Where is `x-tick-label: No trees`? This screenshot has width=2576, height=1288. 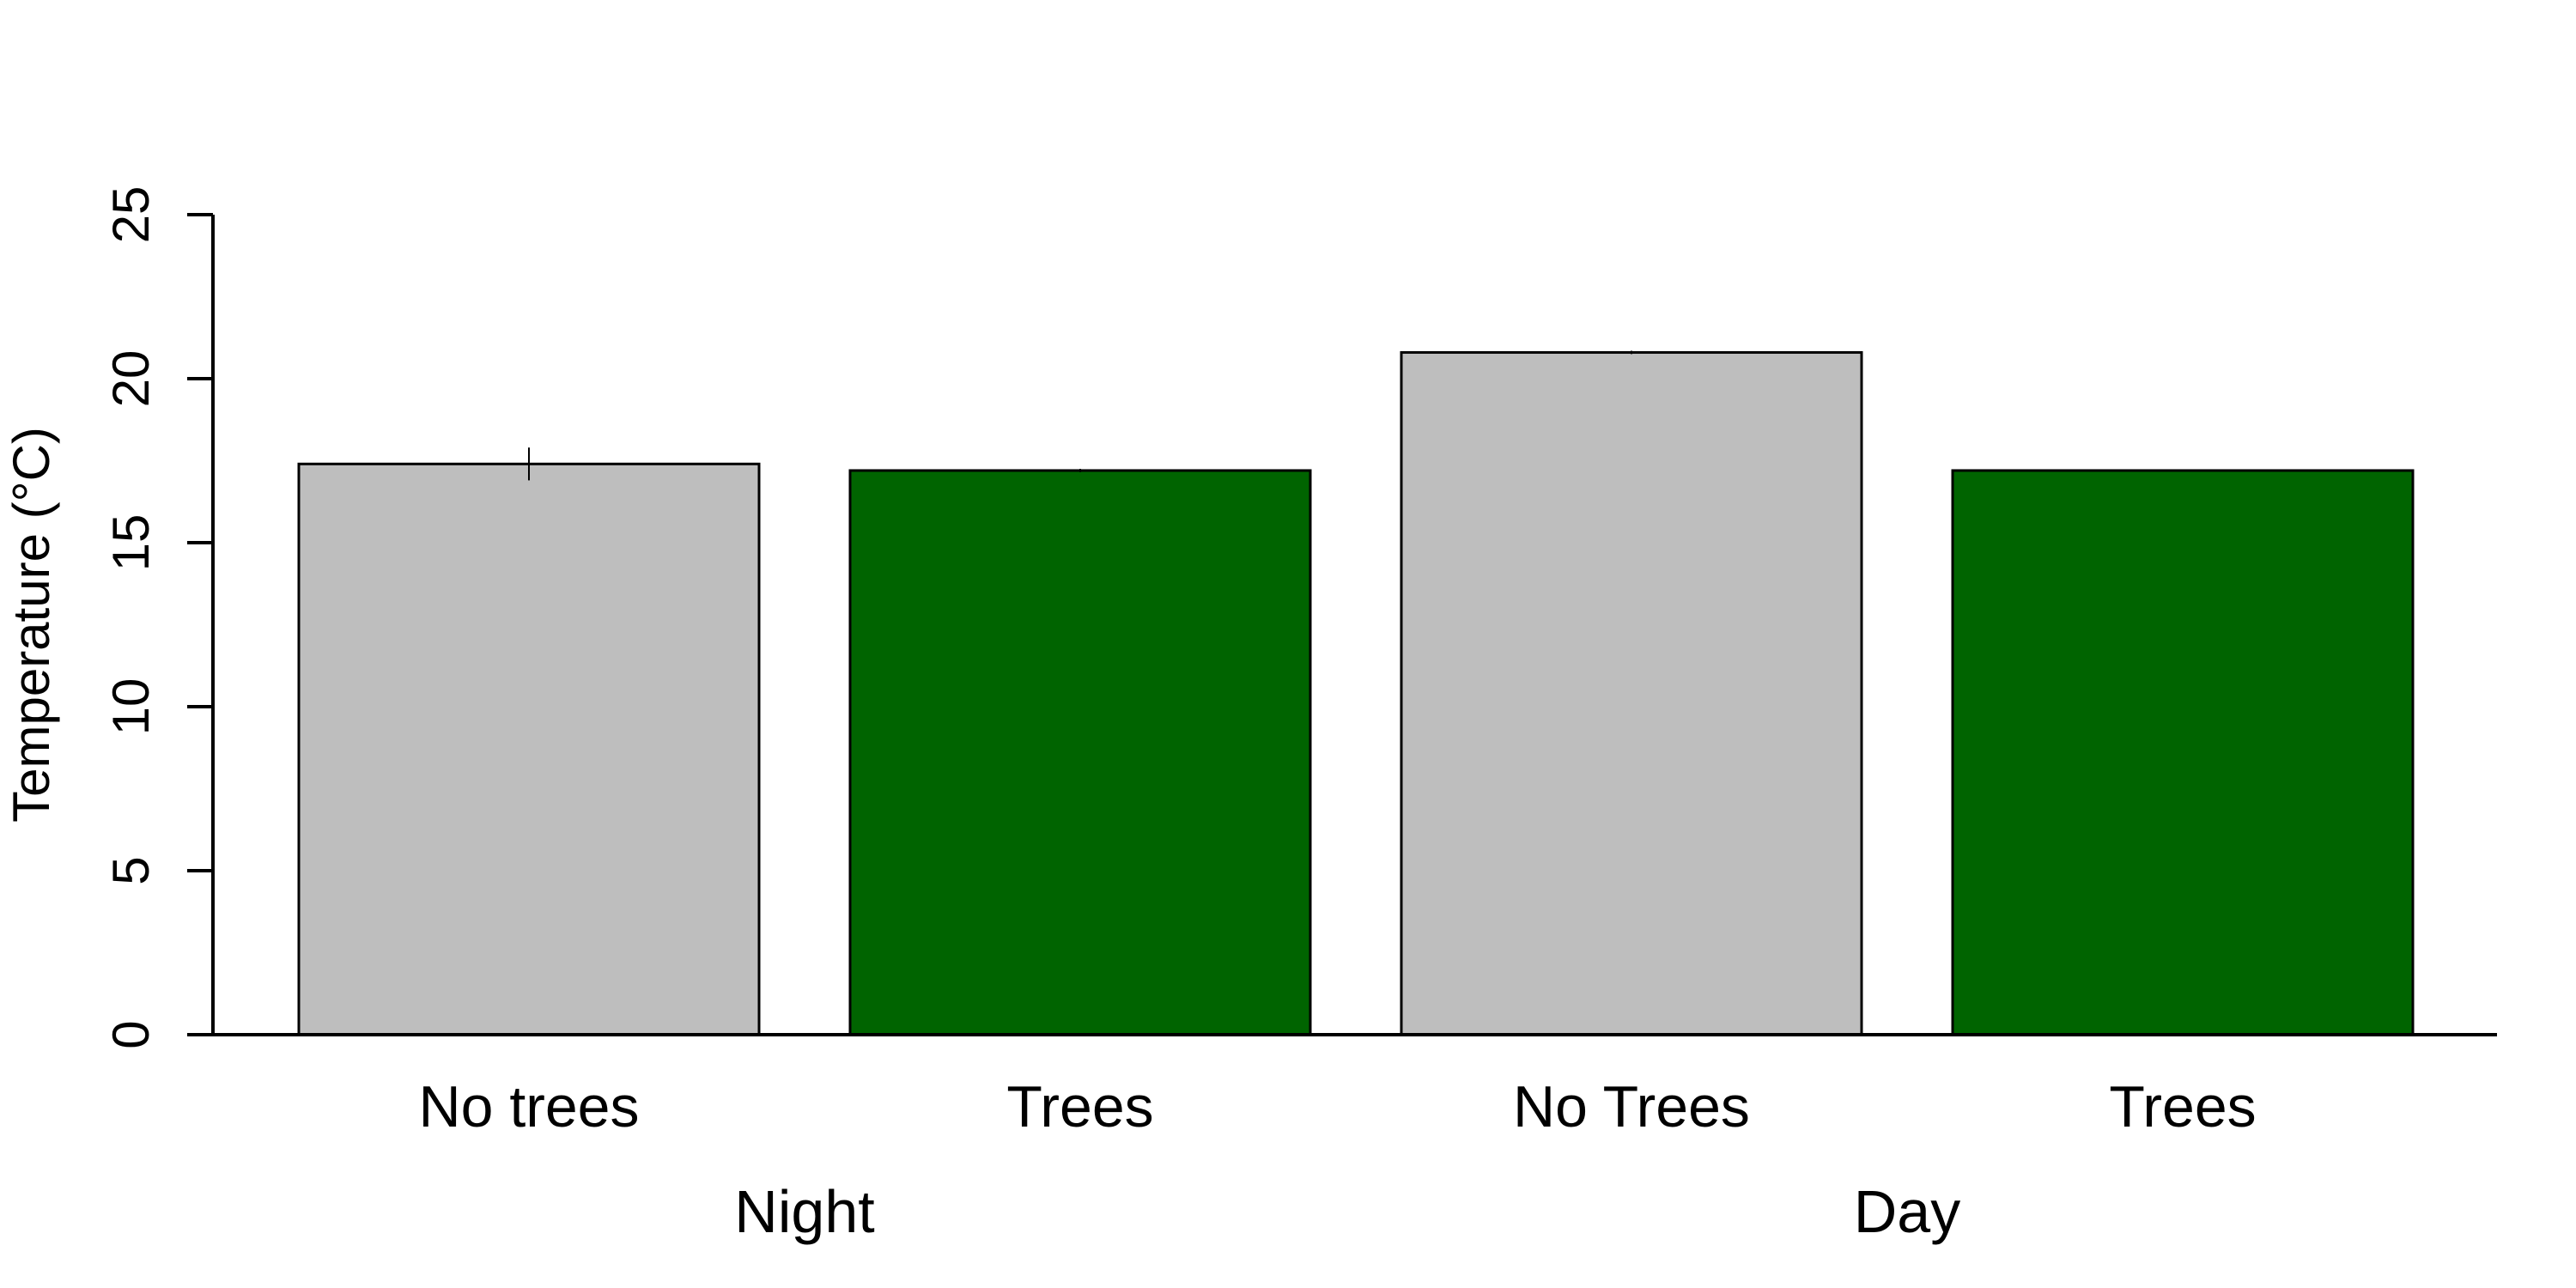 x-tick-label: No trees is located at coordinates (530, 1107).